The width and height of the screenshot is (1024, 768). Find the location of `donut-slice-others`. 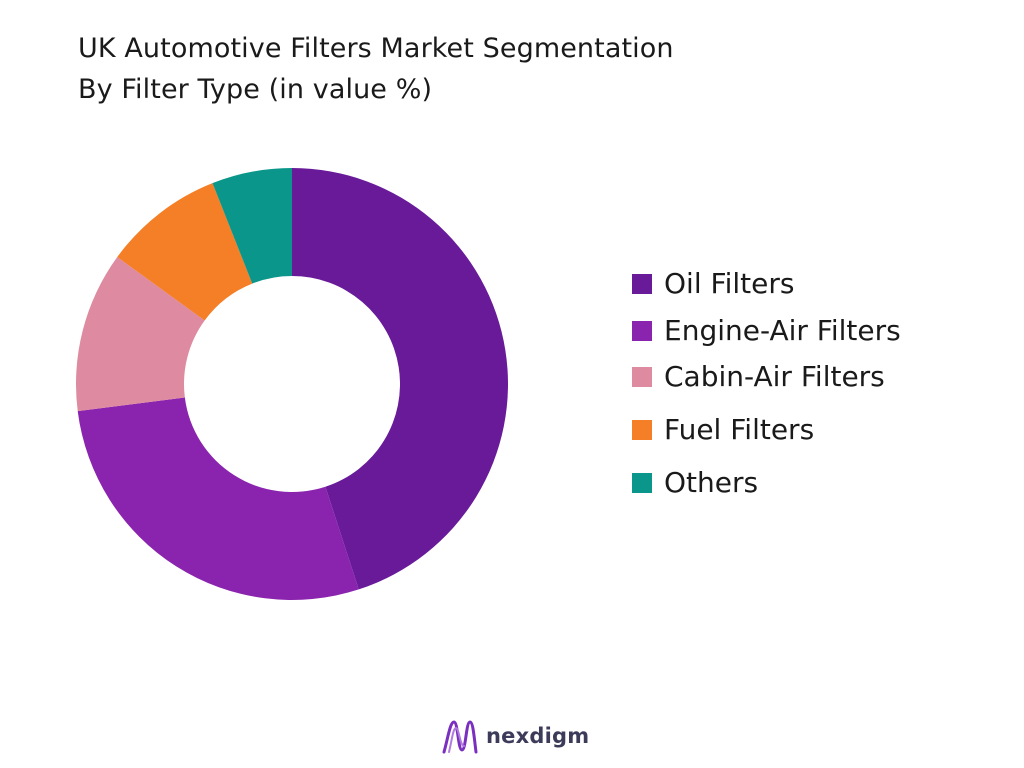

donut-slice-others is located at coordinates (252, 226).